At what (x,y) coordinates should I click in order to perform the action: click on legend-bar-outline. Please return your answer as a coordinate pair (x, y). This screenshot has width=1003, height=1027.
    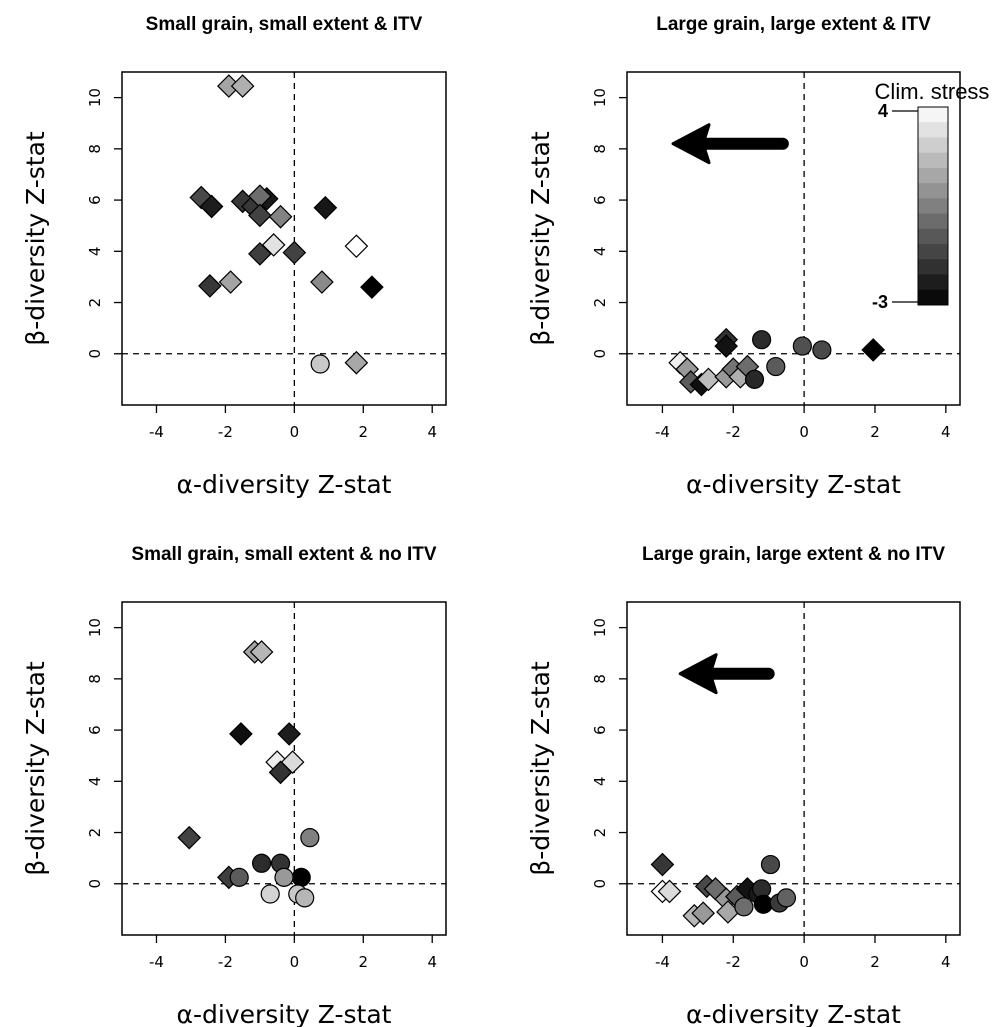
    Looking at the image, I should click on (933, 206).